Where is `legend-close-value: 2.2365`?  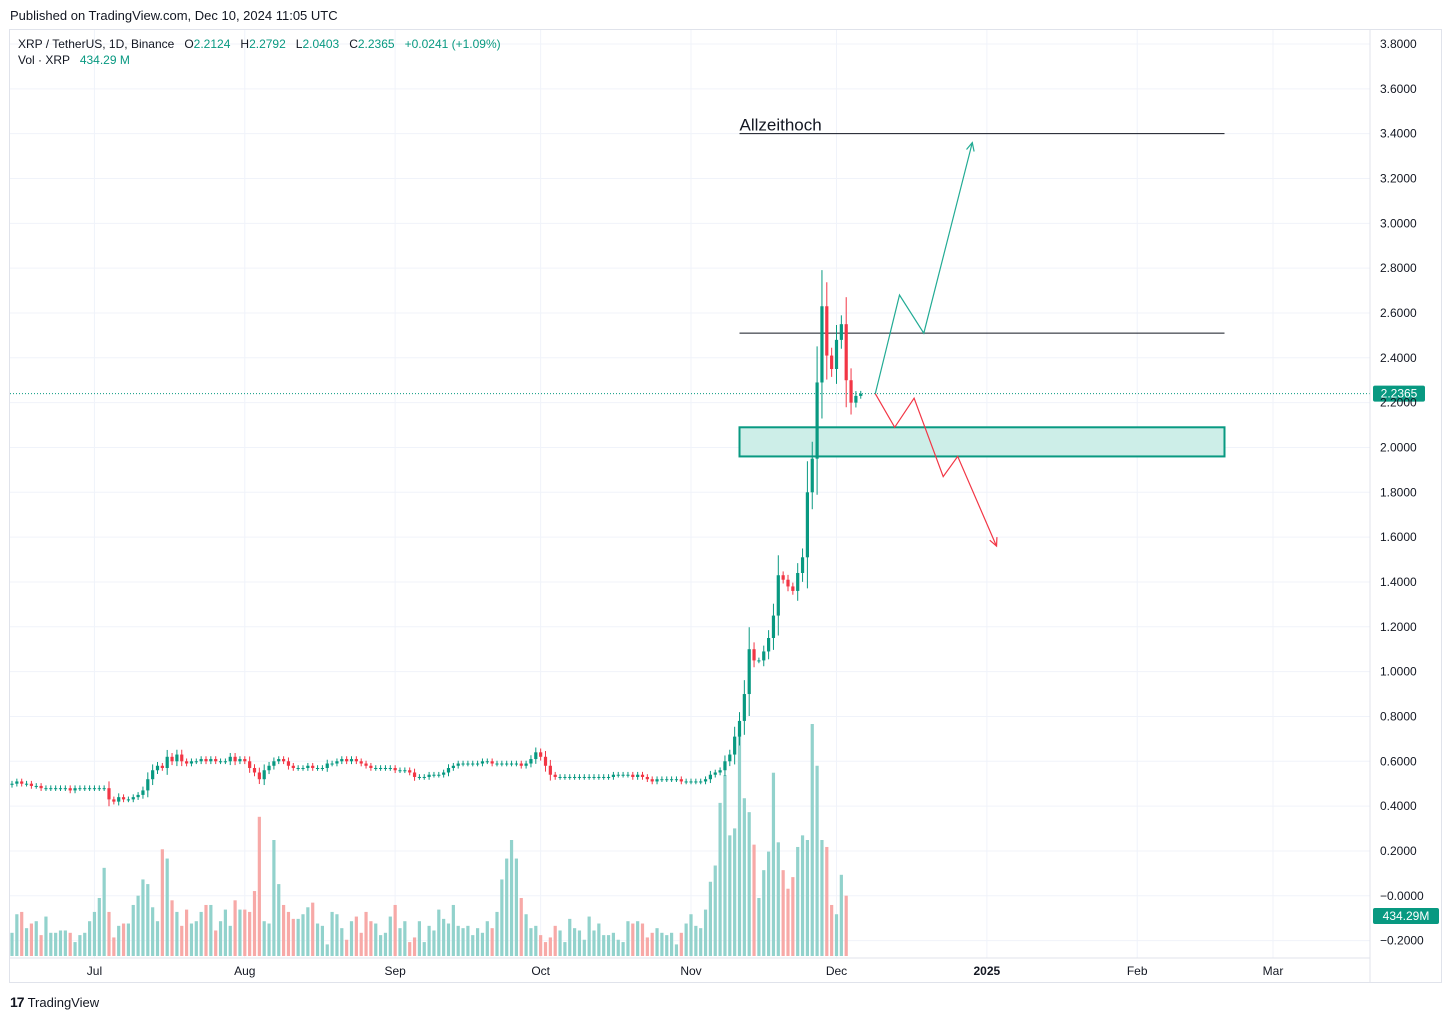 legend-close-value: 2.2365 is located at coordinates (376, 44).